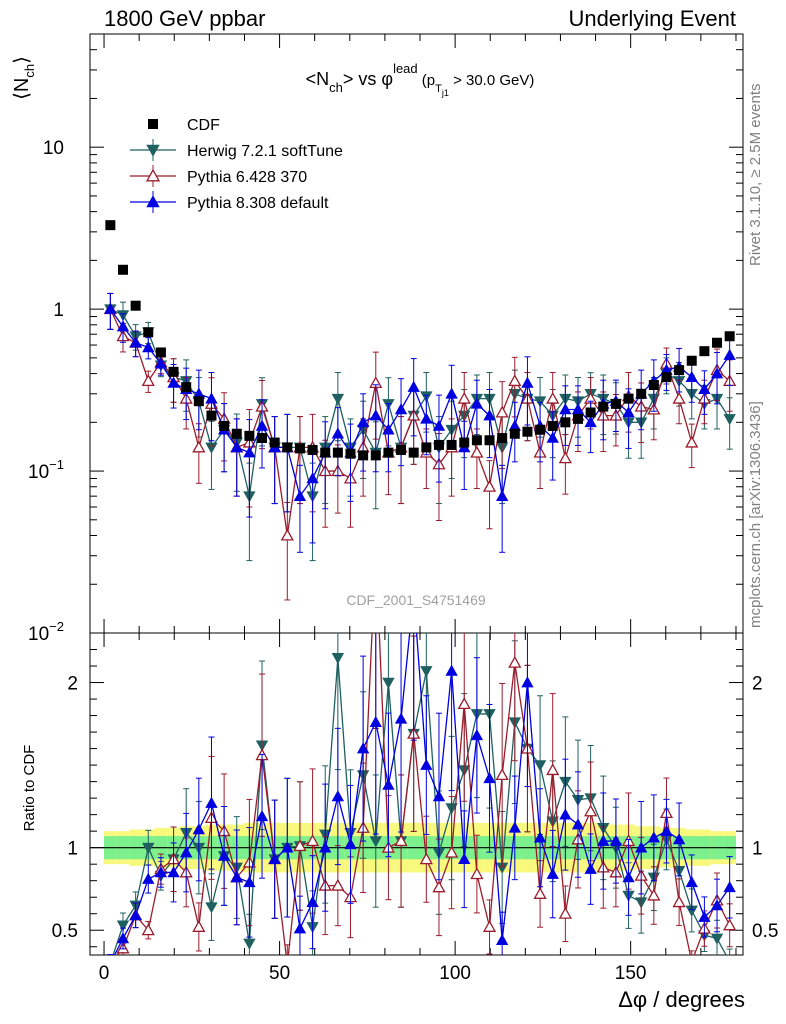  Describe the element at coordinates (203, 125) in the screenshot. I see `legend-label-cdf: CDF` at that location.